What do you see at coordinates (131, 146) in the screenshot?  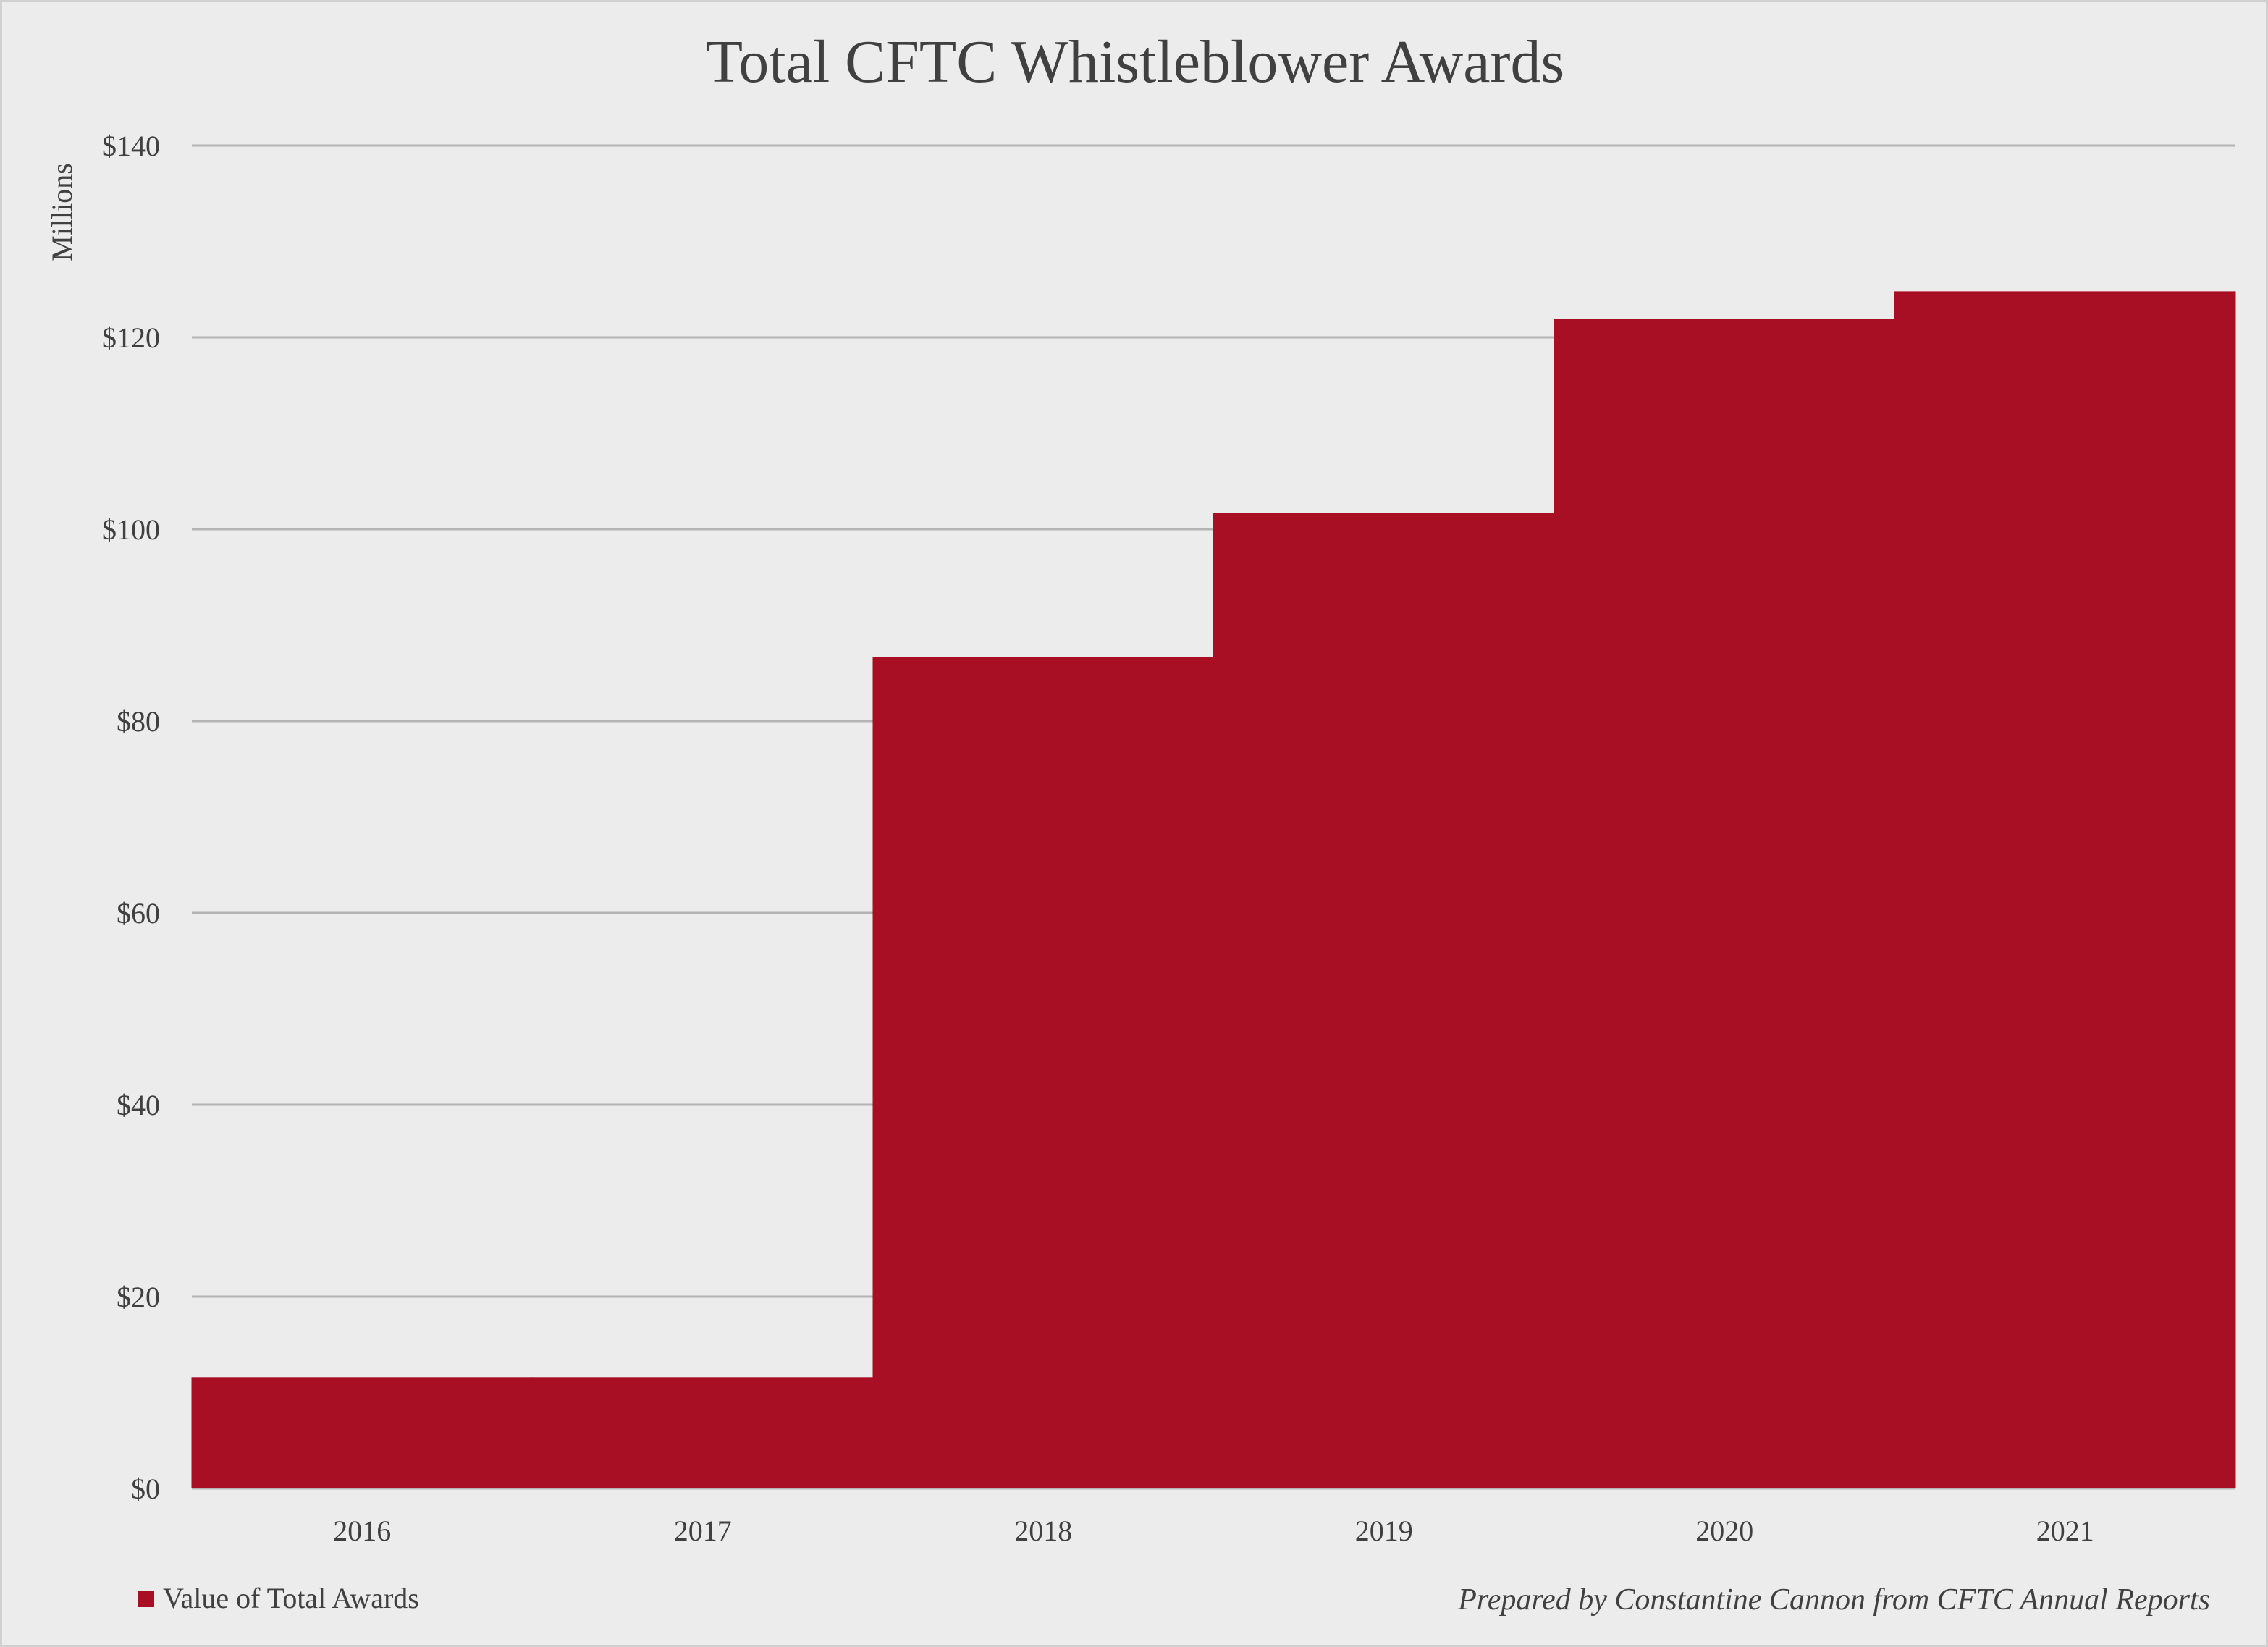 I see `y-tick-label: $140` at bounding box center [131, 146].